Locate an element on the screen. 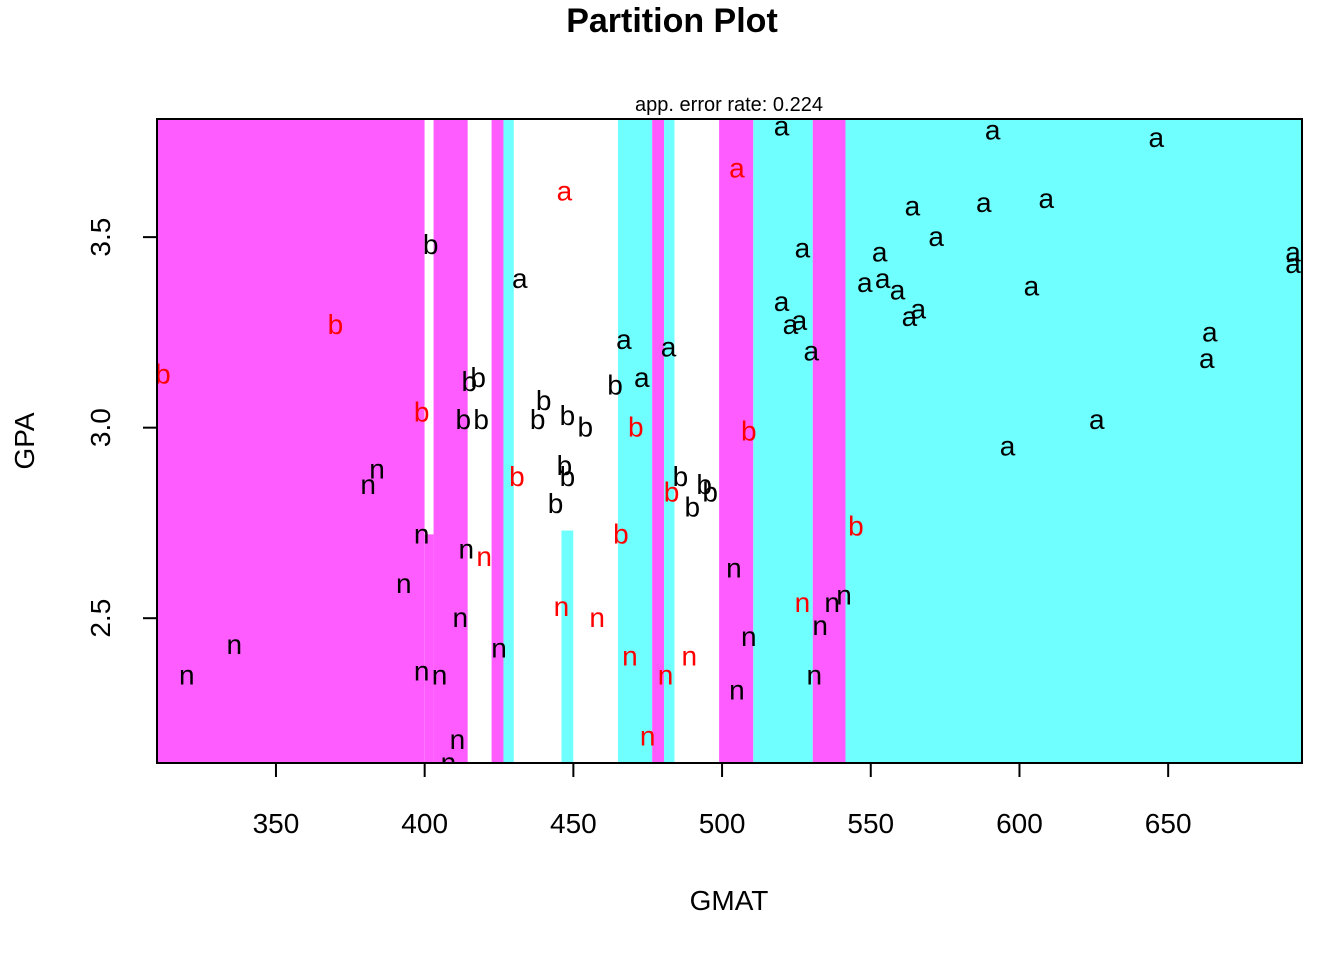  point-b-31: b is located at coordinates (431, 244).